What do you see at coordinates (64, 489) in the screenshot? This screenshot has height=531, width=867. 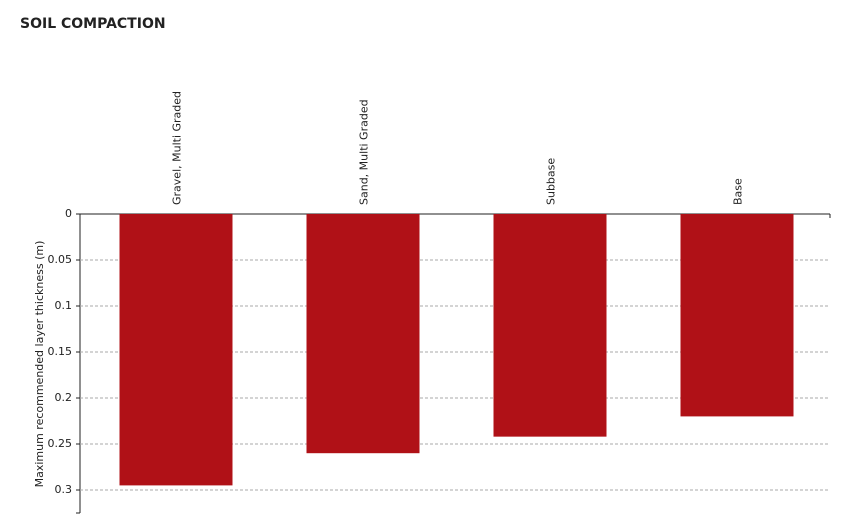 I see `y-tick-label: 0.3` at bounding box center [64, 489].